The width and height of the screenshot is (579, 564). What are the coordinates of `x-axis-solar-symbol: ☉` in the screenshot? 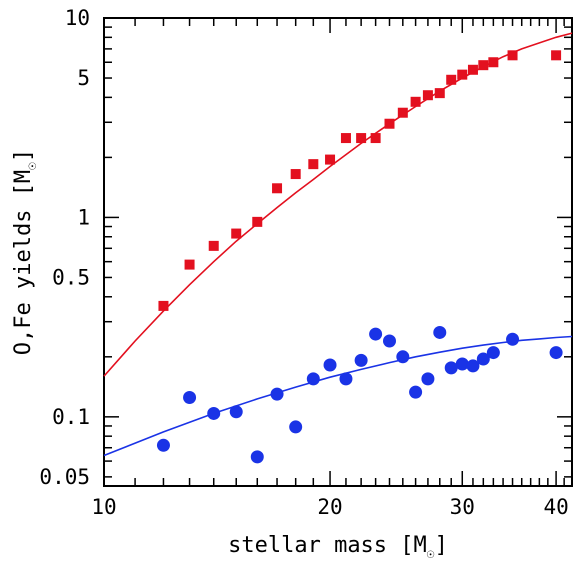 It's located at (431, 554).